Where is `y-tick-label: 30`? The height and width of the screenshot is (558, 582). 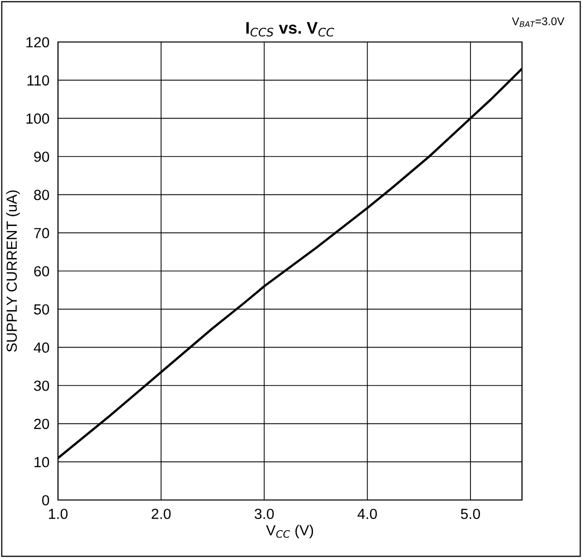
y-tick-label: 30 is located at coordinates (42, 385).